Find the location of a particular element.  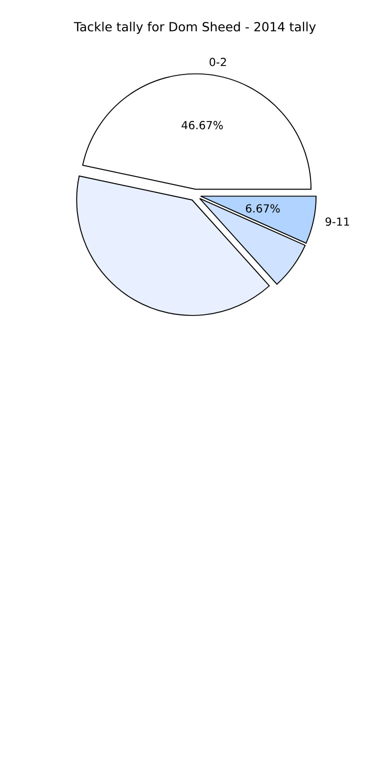

slice-label: 0-2 is located at coordinates (218, 62).